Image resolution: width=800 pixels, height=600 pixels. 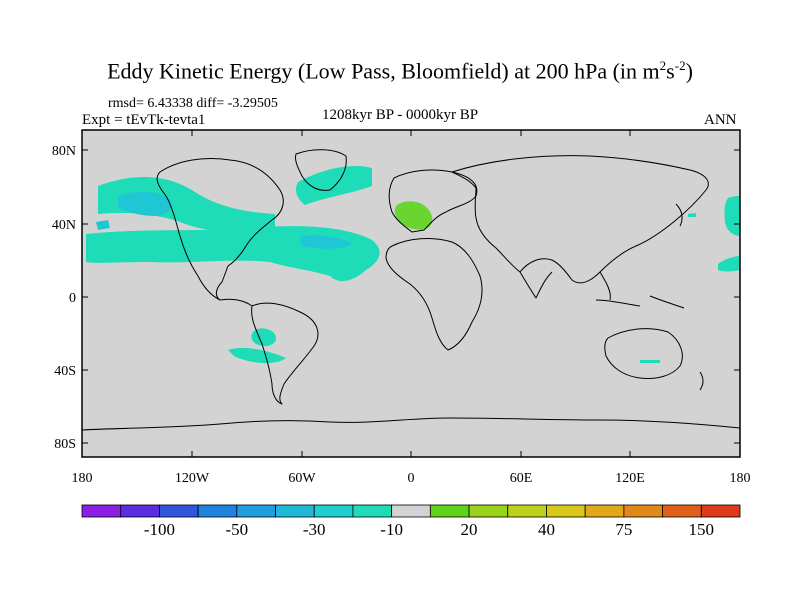 I want to click on season-label: ANN, so click(x=720, y=120).